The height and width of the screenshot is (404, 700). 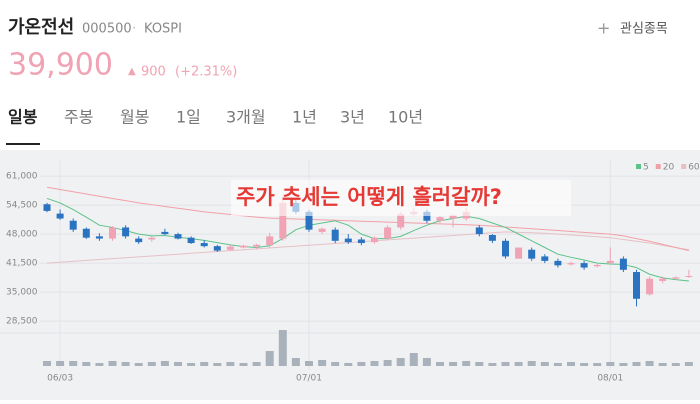 I want to click on legend-label: 60, so click(x=694, y=168).